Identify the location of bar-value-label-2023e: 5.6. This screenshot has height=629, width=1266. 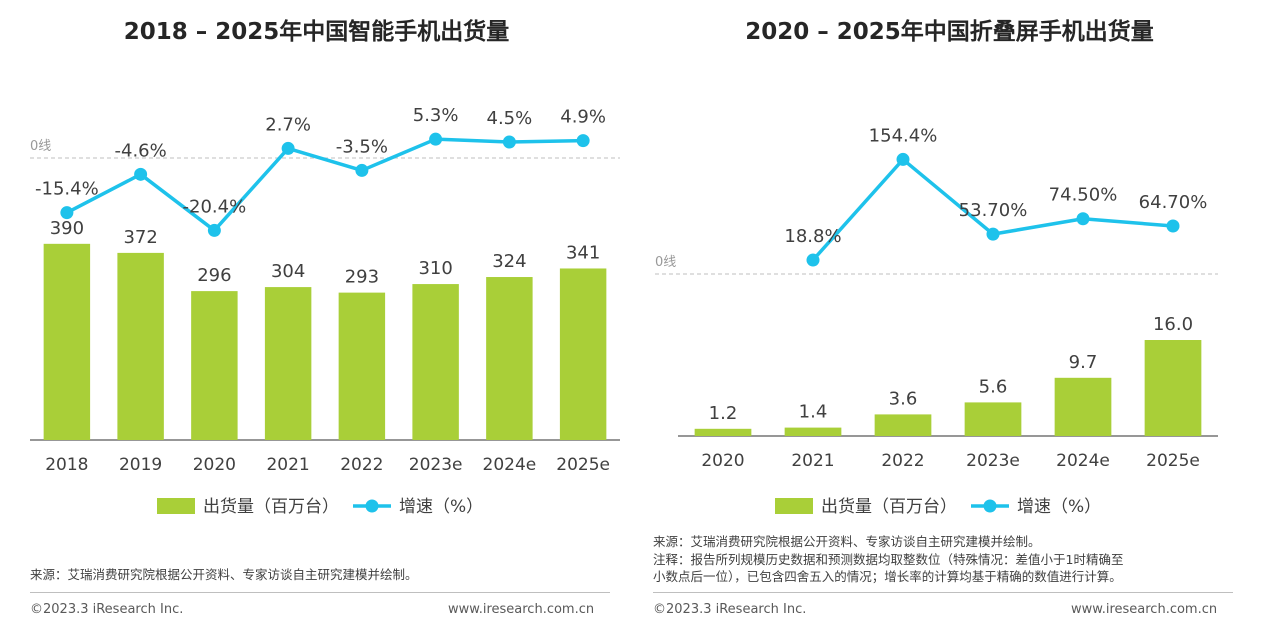
(993, 386).